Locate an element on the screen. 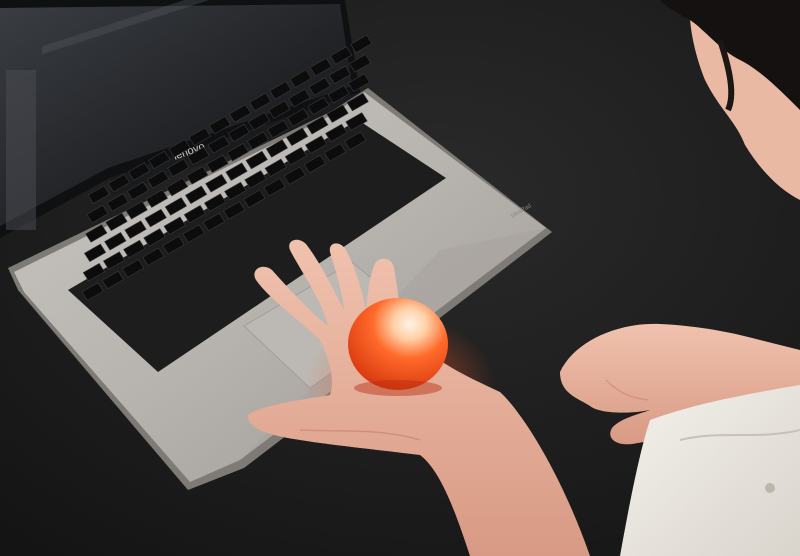 The width and height of the screenshot is (800, 556). shirt-button is located at coordinates (770, 488).